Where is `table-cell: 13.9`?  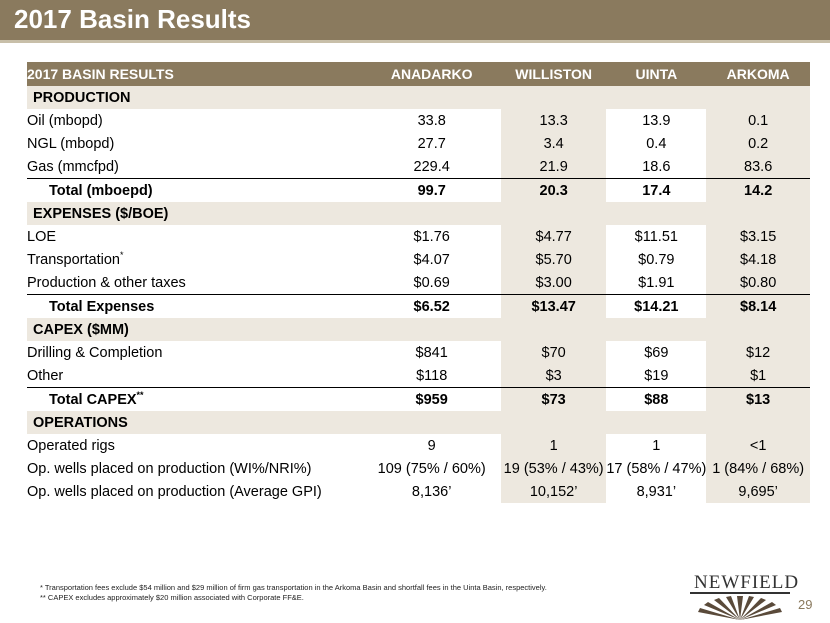
table-cell: 13.9 is located at coordinates (656, 120).